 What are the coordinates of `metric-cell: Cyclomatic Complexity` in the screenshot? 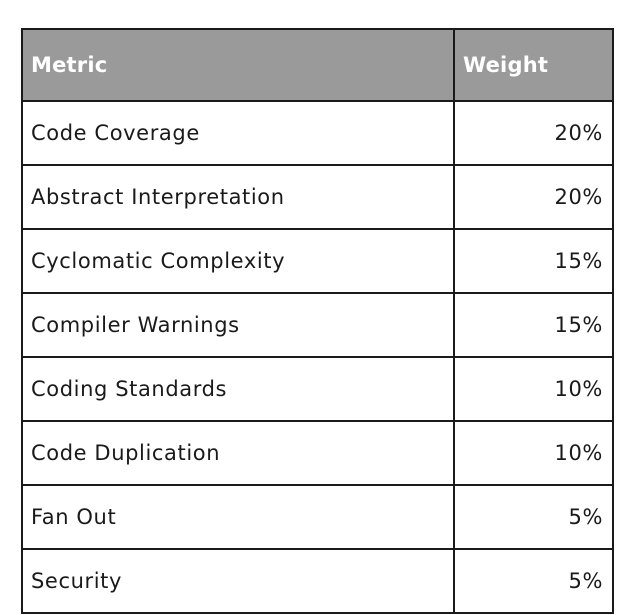 It's located at (238, 261).